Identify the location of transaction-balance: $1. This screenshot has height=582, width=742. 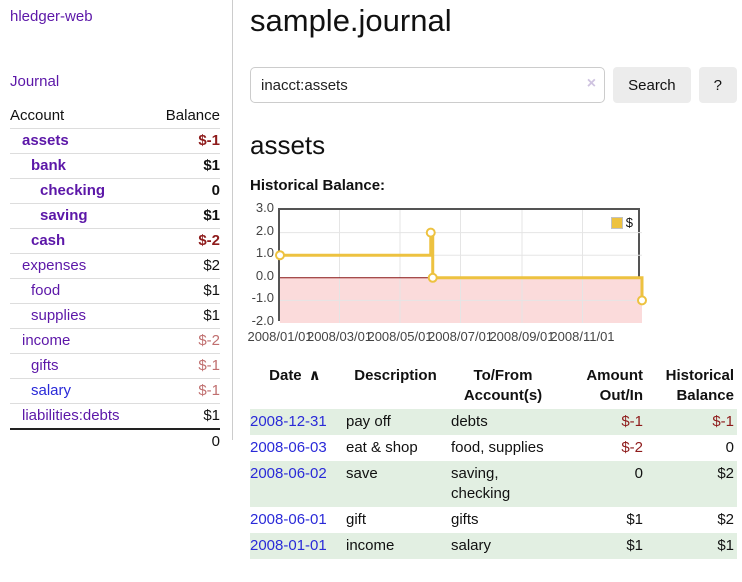
(725, 545).